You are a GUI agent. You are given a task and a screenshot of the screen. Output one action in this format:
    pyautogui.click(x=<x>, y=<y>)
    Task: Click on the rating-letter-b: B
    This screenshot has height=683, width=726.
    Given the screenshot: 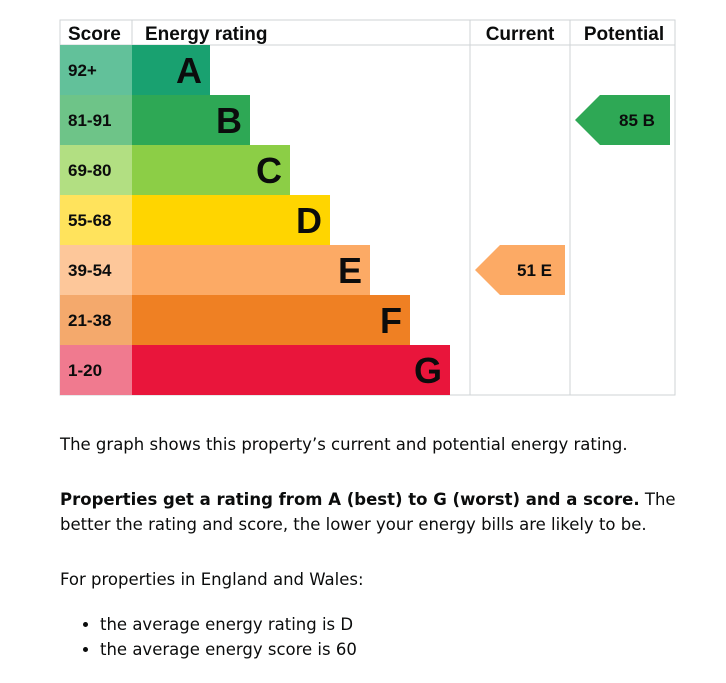 What is the action you would take?
    pyautogui.click(x=229, y=120)
    